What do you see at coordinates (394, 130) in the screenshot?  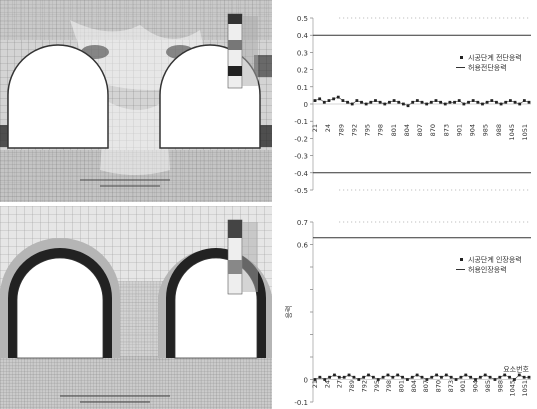 I see `x-tick-label: 801` at bounding box center [394, 130].